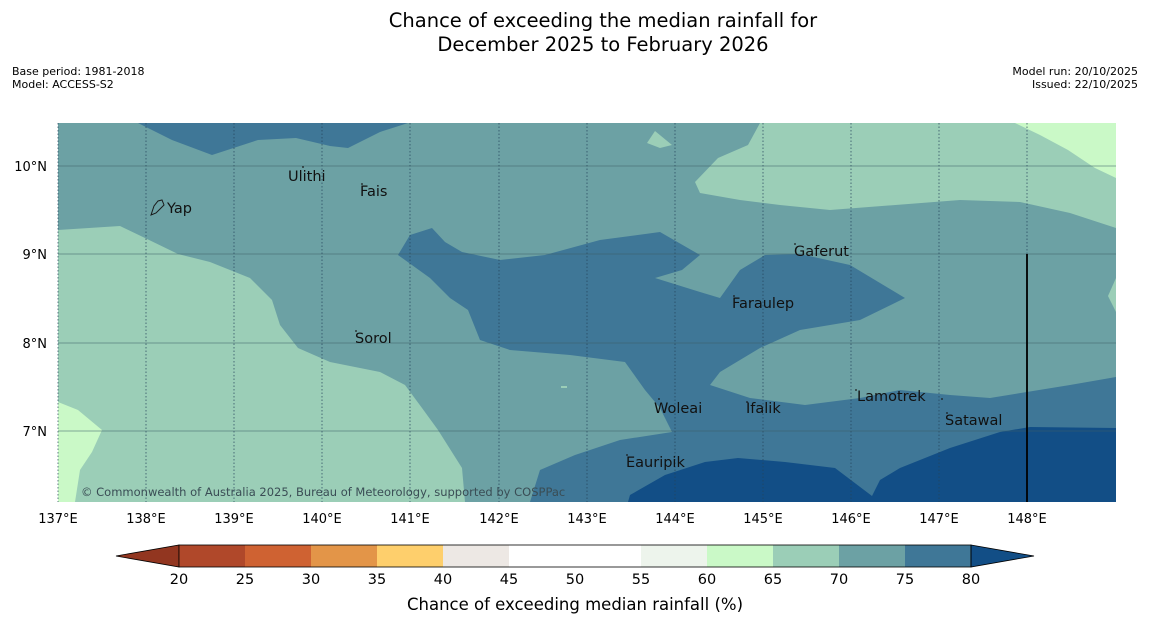 This screenshot has width=1150, height=644. What do you see at coordinates (273, 139) in the screenshot?
I see `region-80-85-north` at bounding box center [273, 139].